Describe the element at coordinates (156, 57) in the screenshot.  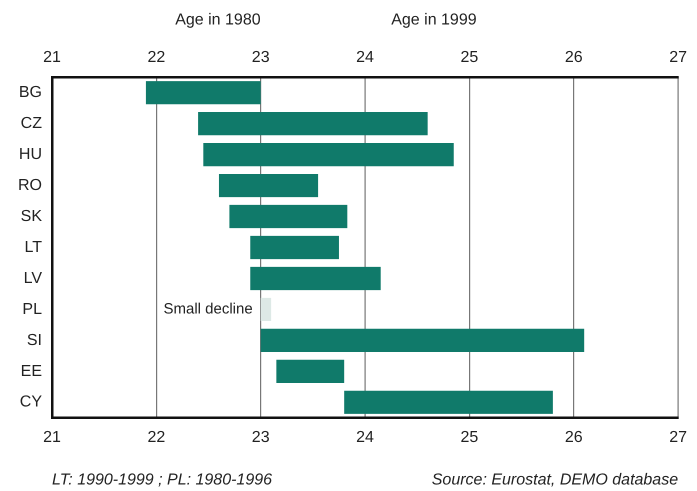
I see `x2-tick-label: 22` at that location.